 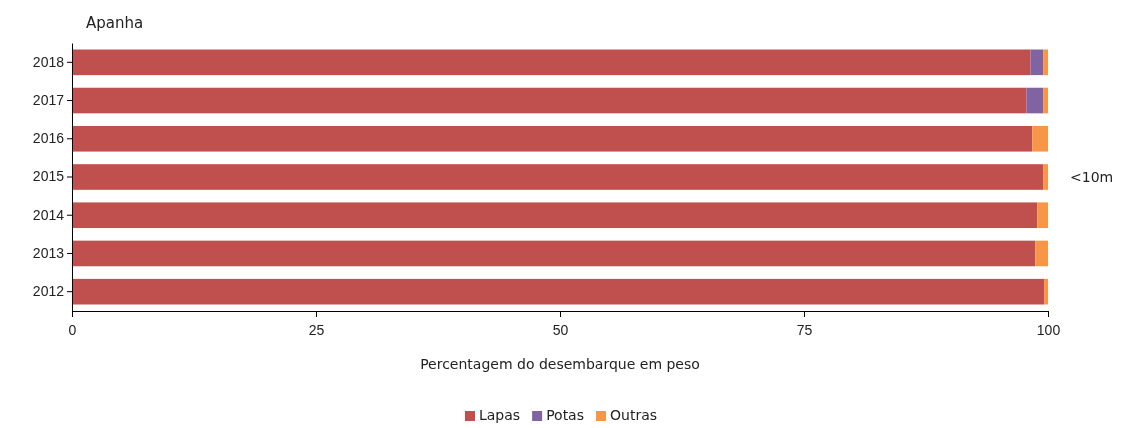 What do you see at coordinates (1092, 177) in the screenshot?
I see `text: <10m` at bounding box center [1092, 177].